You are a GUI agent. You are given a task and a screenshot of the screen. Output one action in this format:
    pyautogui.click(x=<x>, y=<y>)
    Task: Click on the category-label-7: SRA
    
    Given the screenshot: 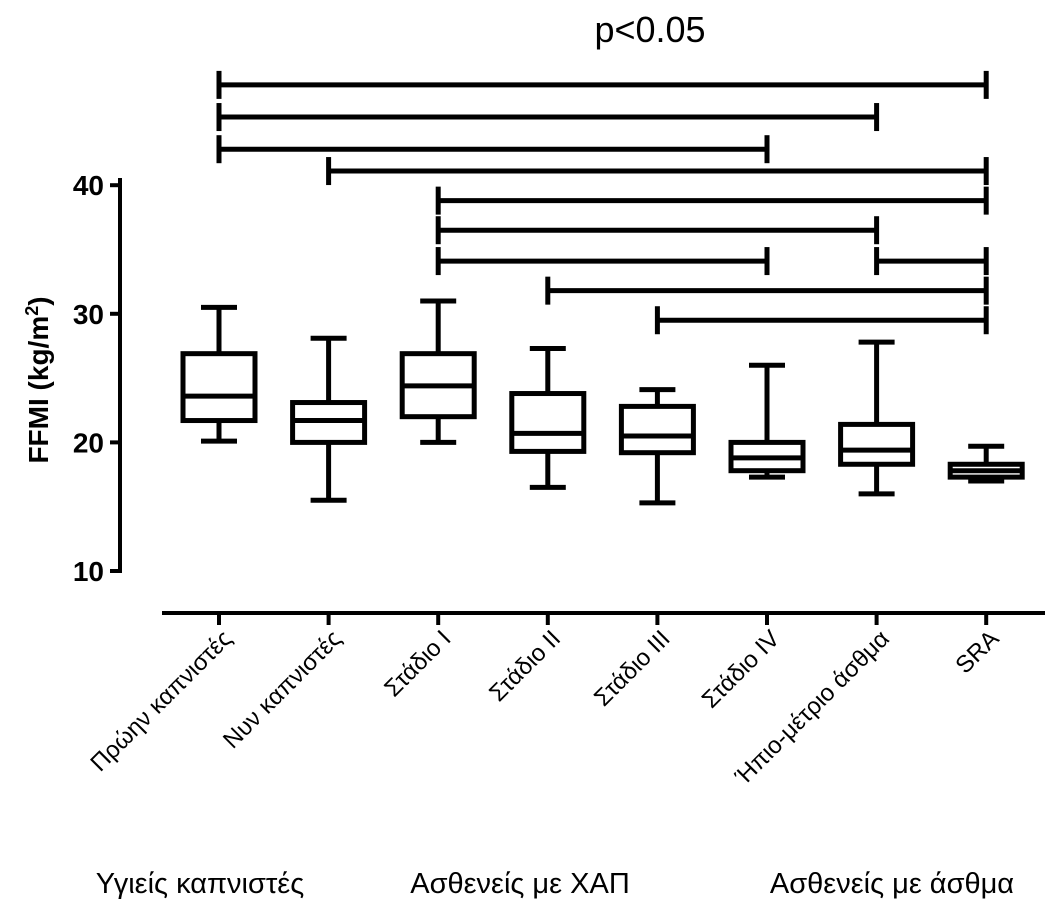 What is the action you would take?
    pyautogui.click(x=977, y=652)
    